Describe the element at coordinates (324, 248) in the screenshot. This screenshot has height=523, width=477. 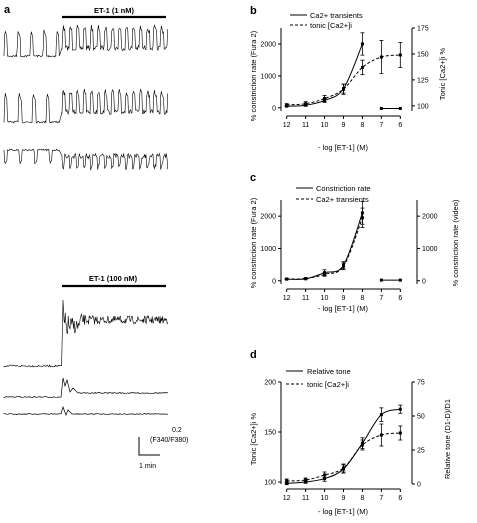
I see `chart-c-series-1-line` at that location.